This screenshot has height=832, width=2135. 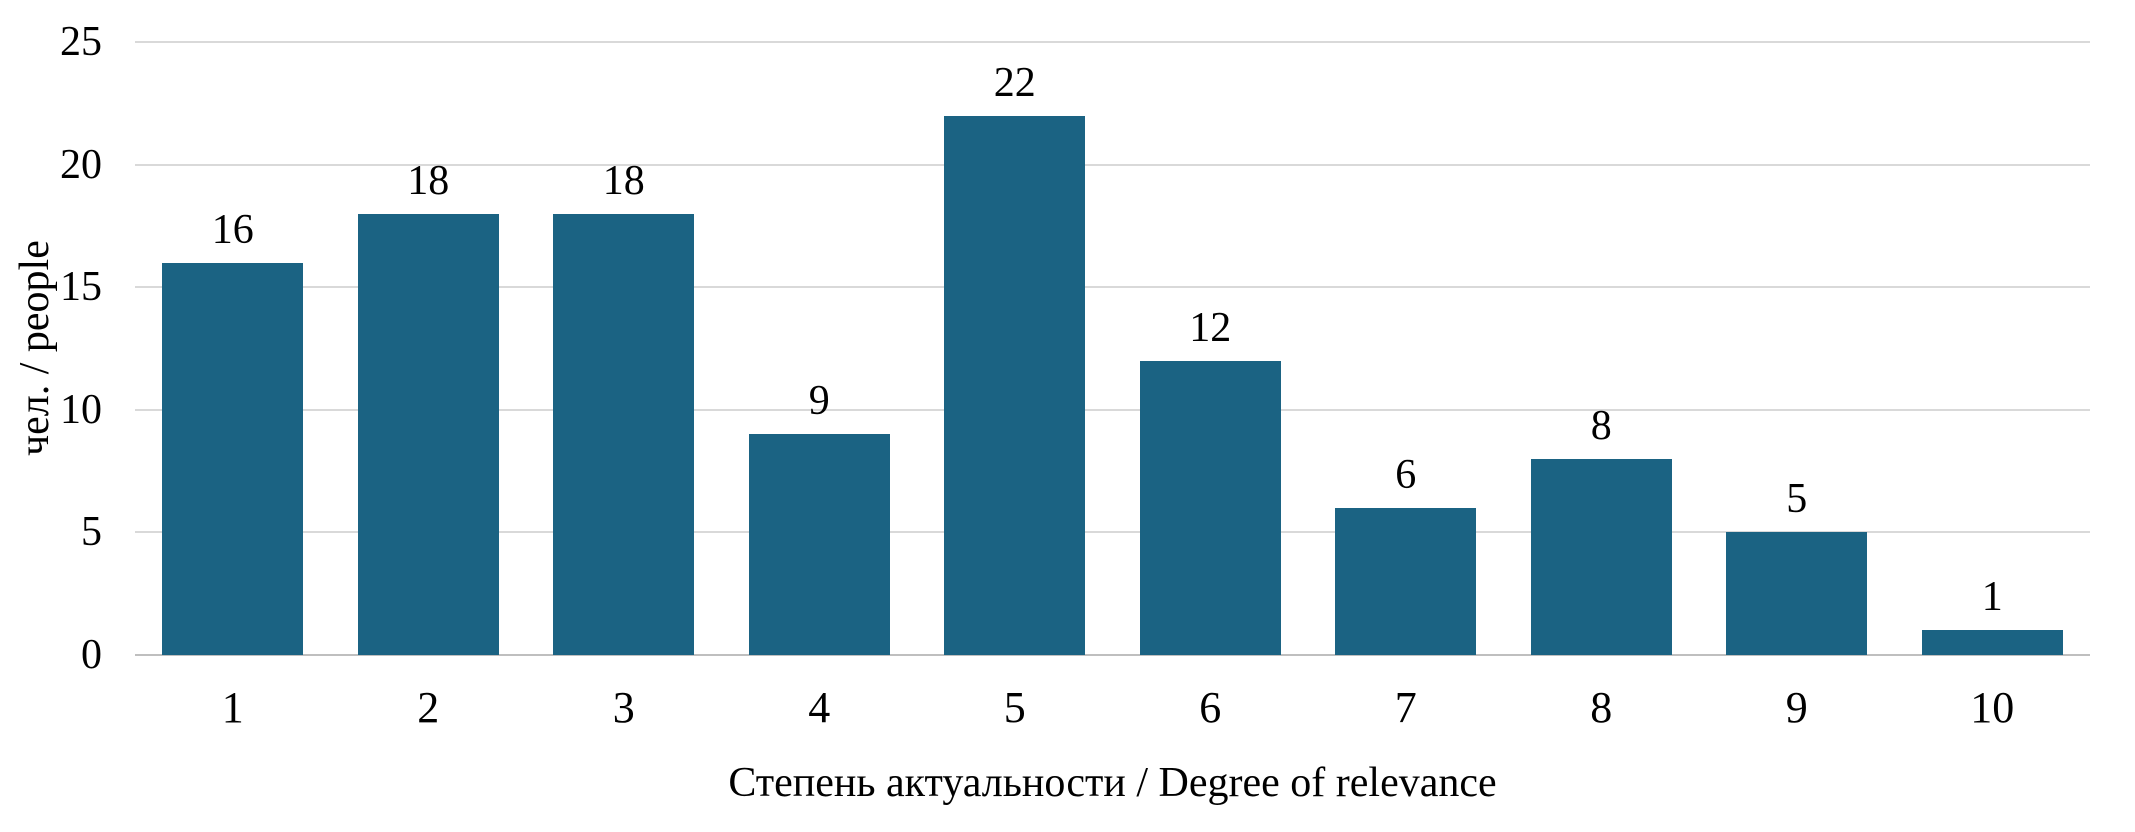 I want to click on bar-value-label: 5, so click(x=1797, y=499).